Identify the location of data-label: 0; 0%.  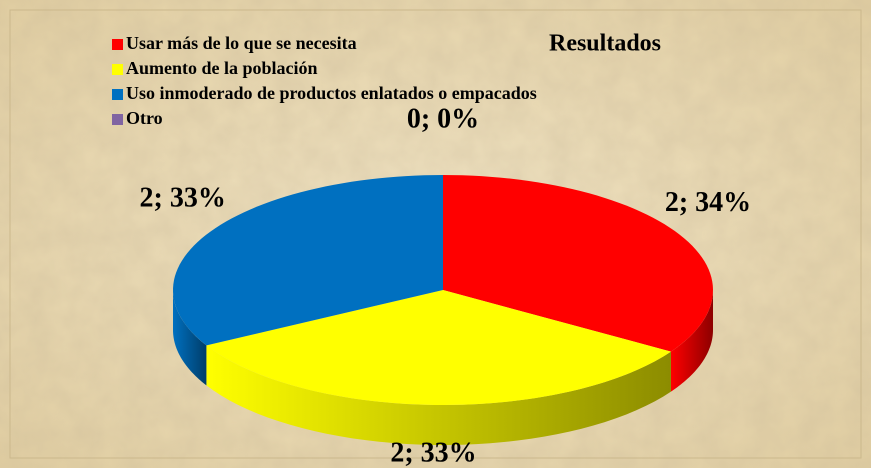
(443, 118).